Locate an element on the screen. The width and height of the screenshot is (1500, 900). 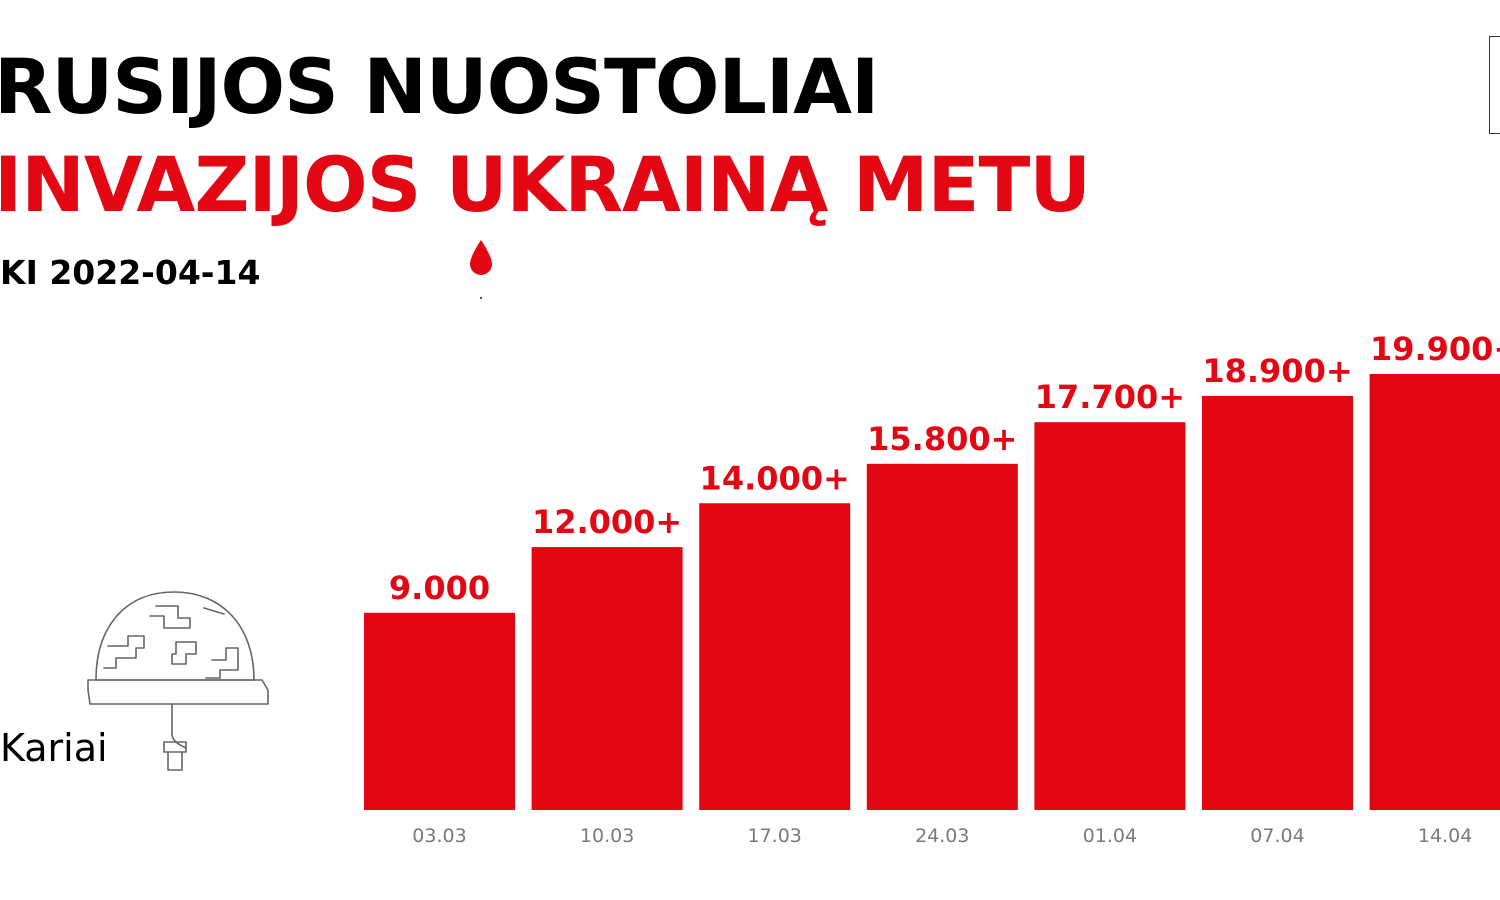
bar-value-label: 19.900+ is located at coordinates (1435, 349).